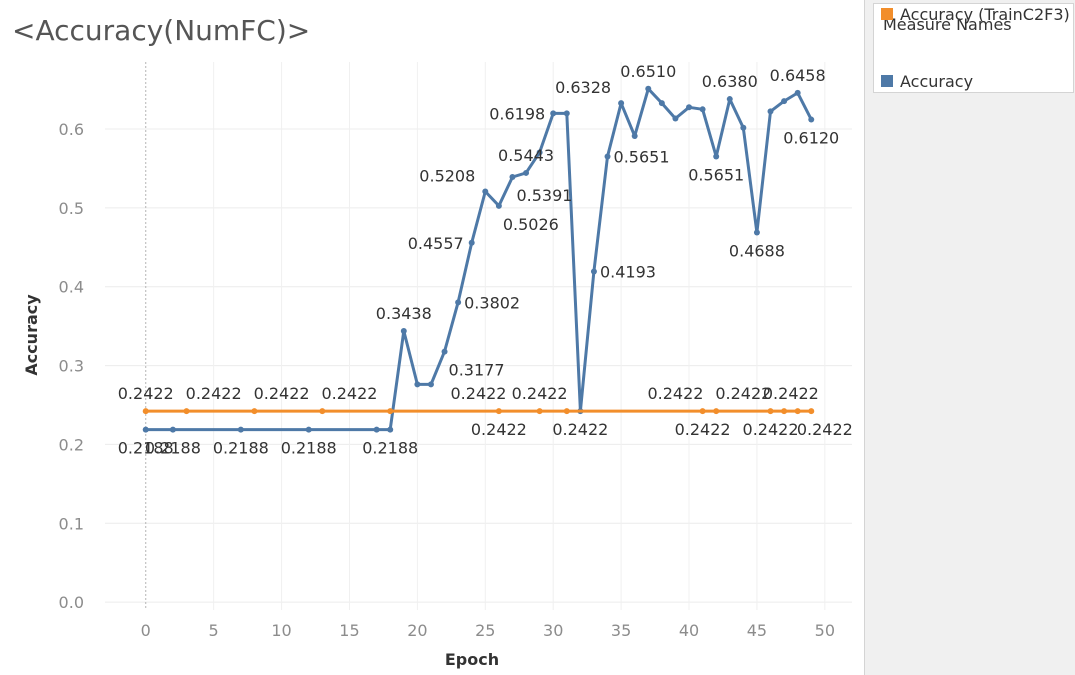  Describe the element at coordinates (436, 243) in the screenshot. I see `data-label: 0.4557` at that location.